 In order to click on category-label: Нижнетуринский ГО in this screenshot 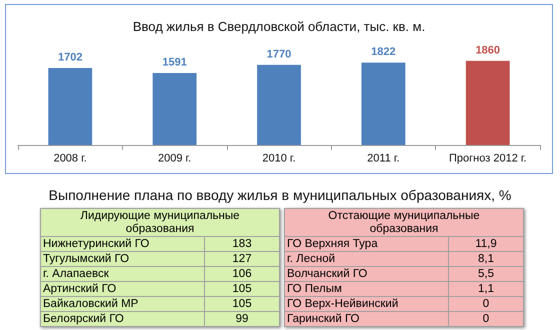, I will do `click(122, 244)`.